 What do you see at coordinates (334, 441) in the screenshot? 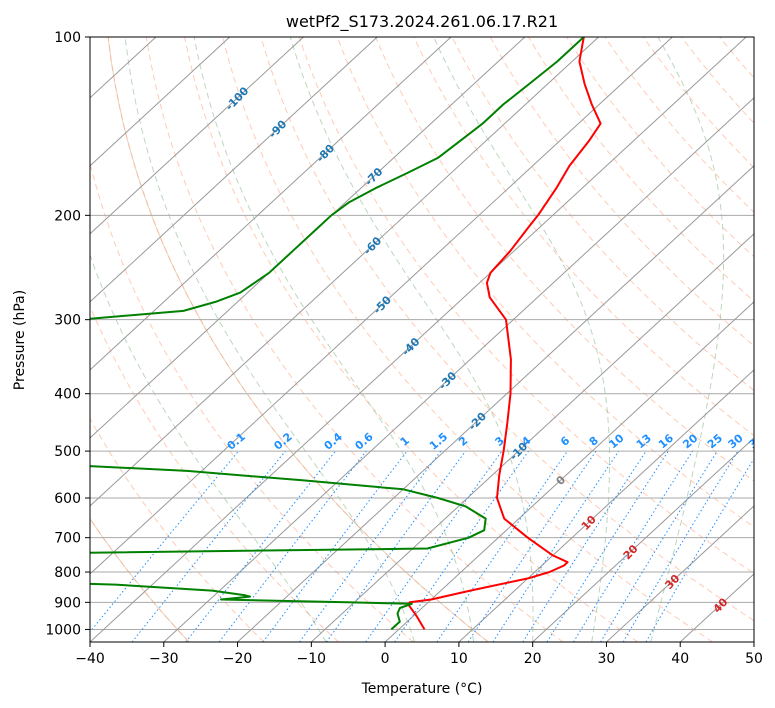
I see `mixing-ratio-label: 0.4` at bounding box center [334, 441].